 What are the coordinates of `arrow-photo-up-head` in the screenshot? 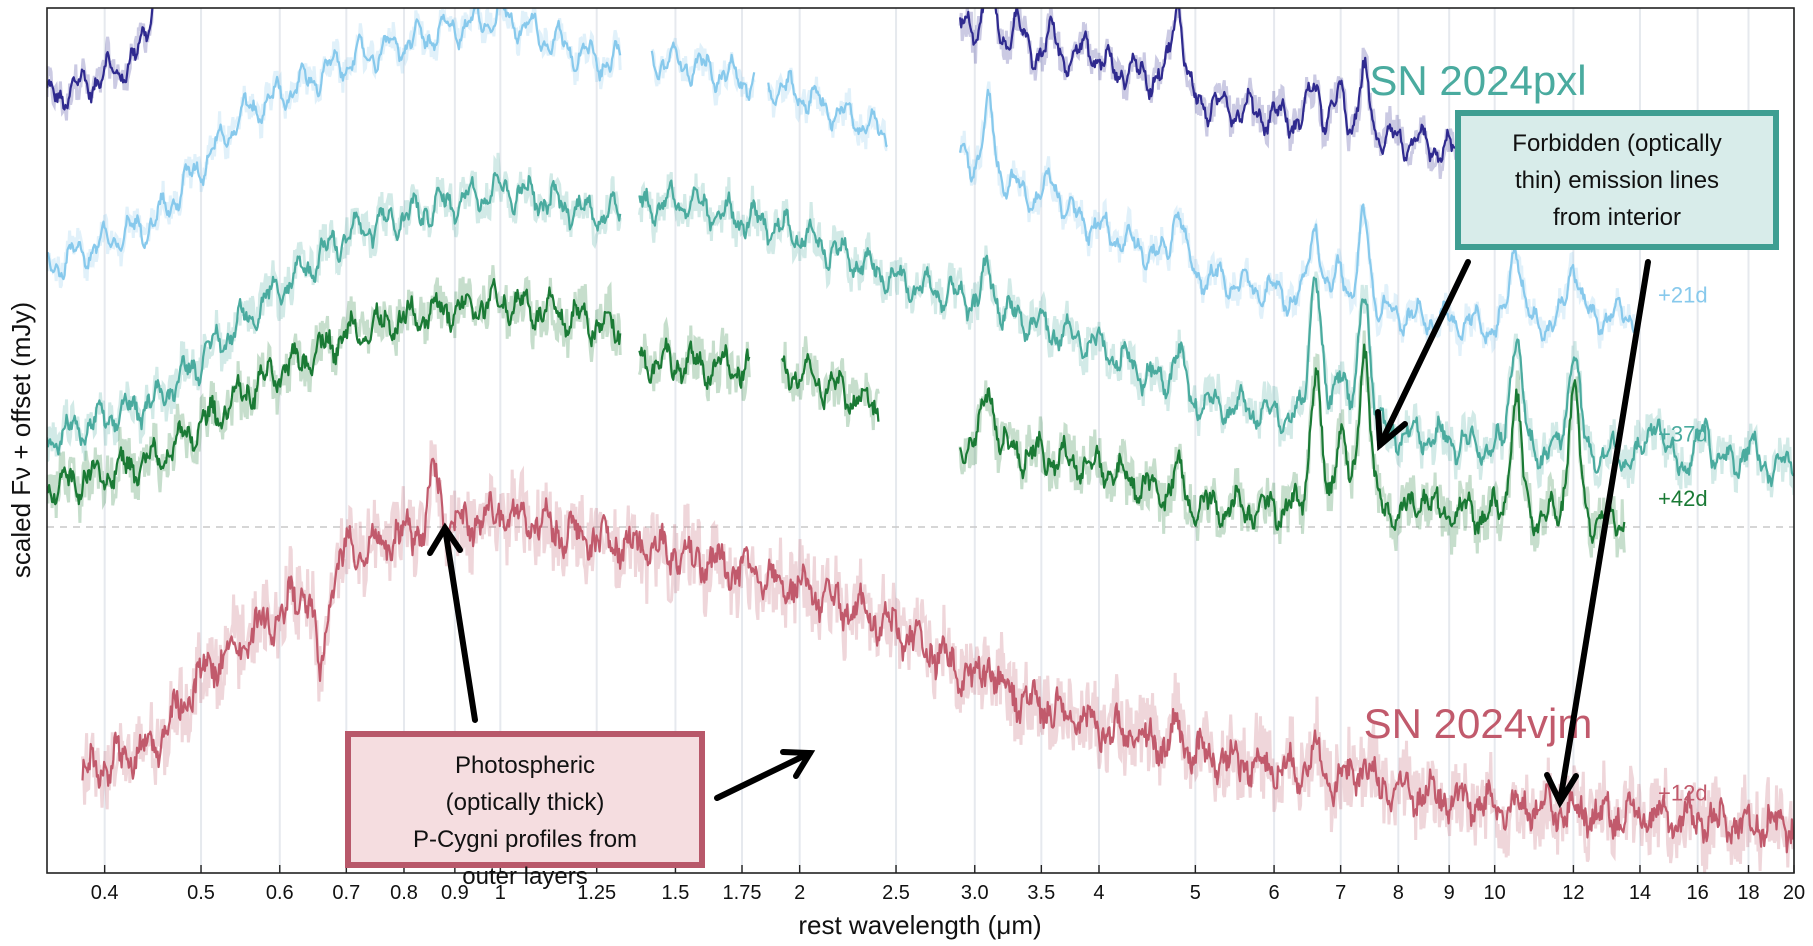 It's located at (445, 539).